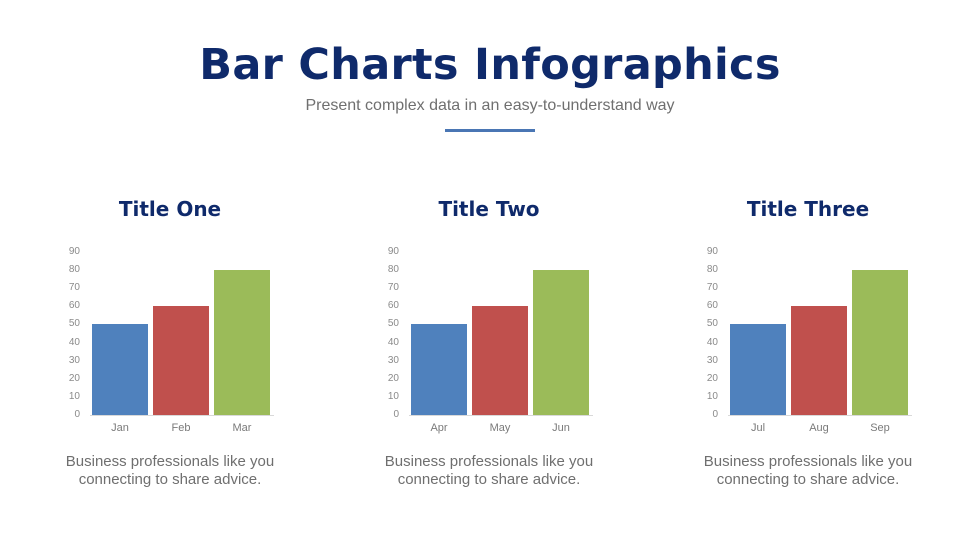  I want to click on bar-jul, so click(758, 369).